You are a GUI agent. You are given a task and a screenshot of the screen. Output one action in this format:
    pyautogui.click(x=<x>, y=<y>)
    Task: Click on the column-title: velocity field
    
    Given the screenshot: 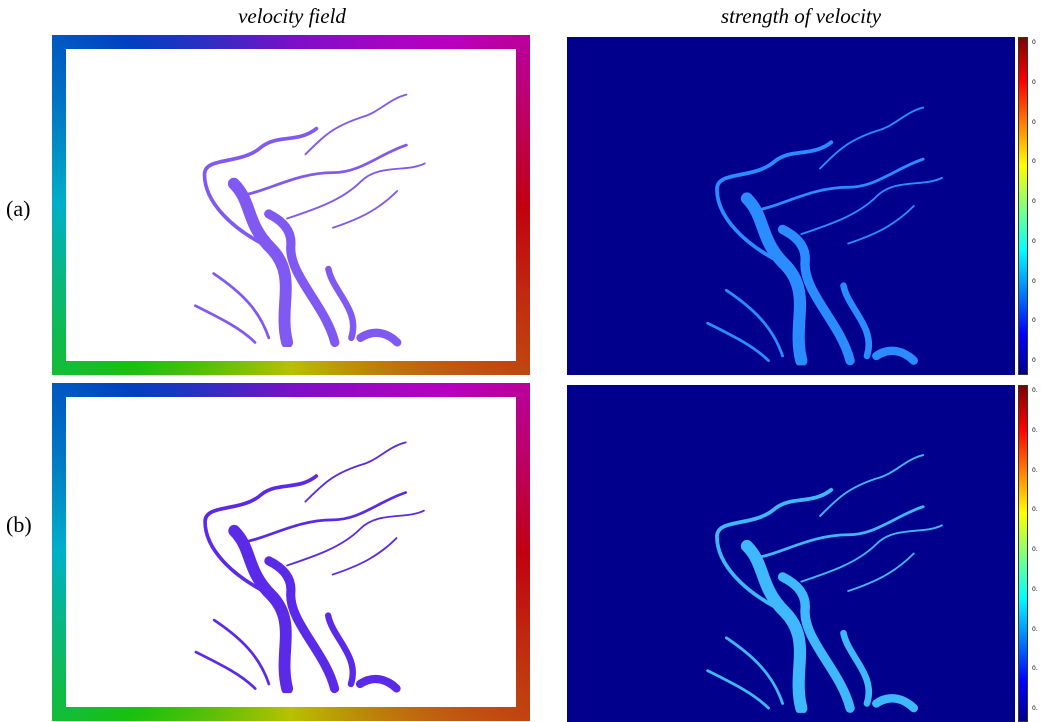 What is the action you would take?
    pyautogui.click(x=292, y=16)
    